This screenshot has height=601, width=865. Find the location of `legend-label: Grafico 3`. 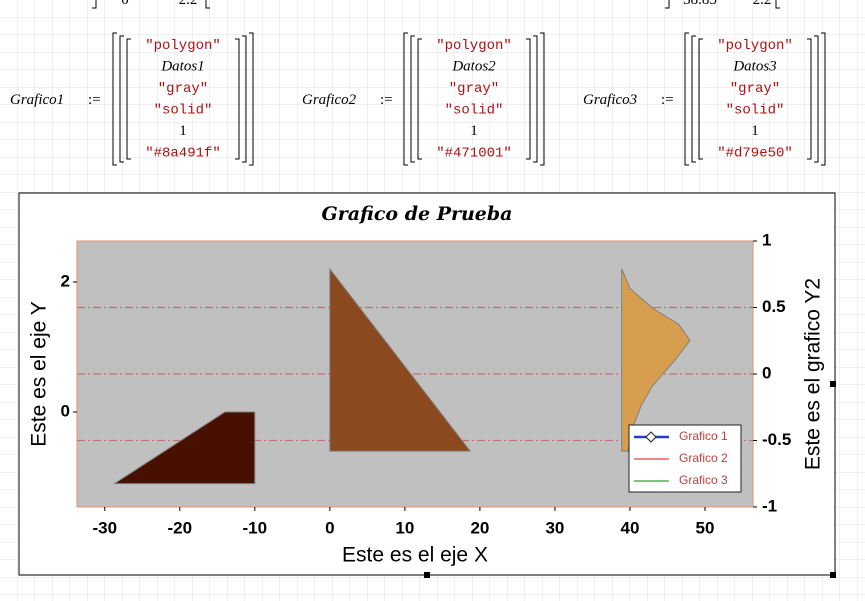

legend-label: Grafico 3 is located at coordinates (703, 480).